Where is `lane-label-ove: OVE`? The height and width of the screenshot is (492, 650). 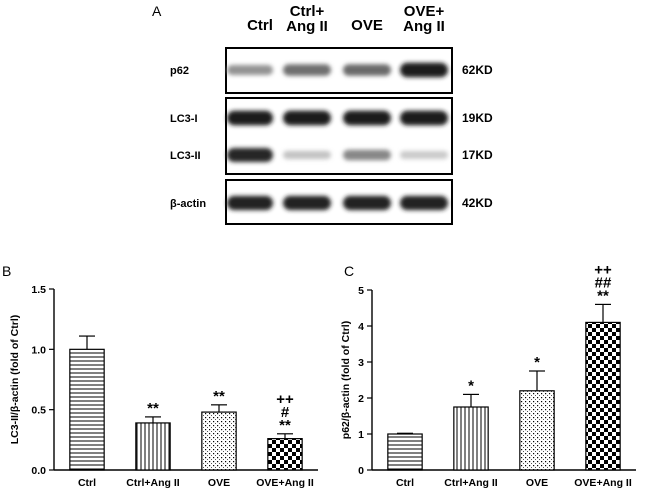
lane-label-ove: OVE is located at coordinates (367, 25).